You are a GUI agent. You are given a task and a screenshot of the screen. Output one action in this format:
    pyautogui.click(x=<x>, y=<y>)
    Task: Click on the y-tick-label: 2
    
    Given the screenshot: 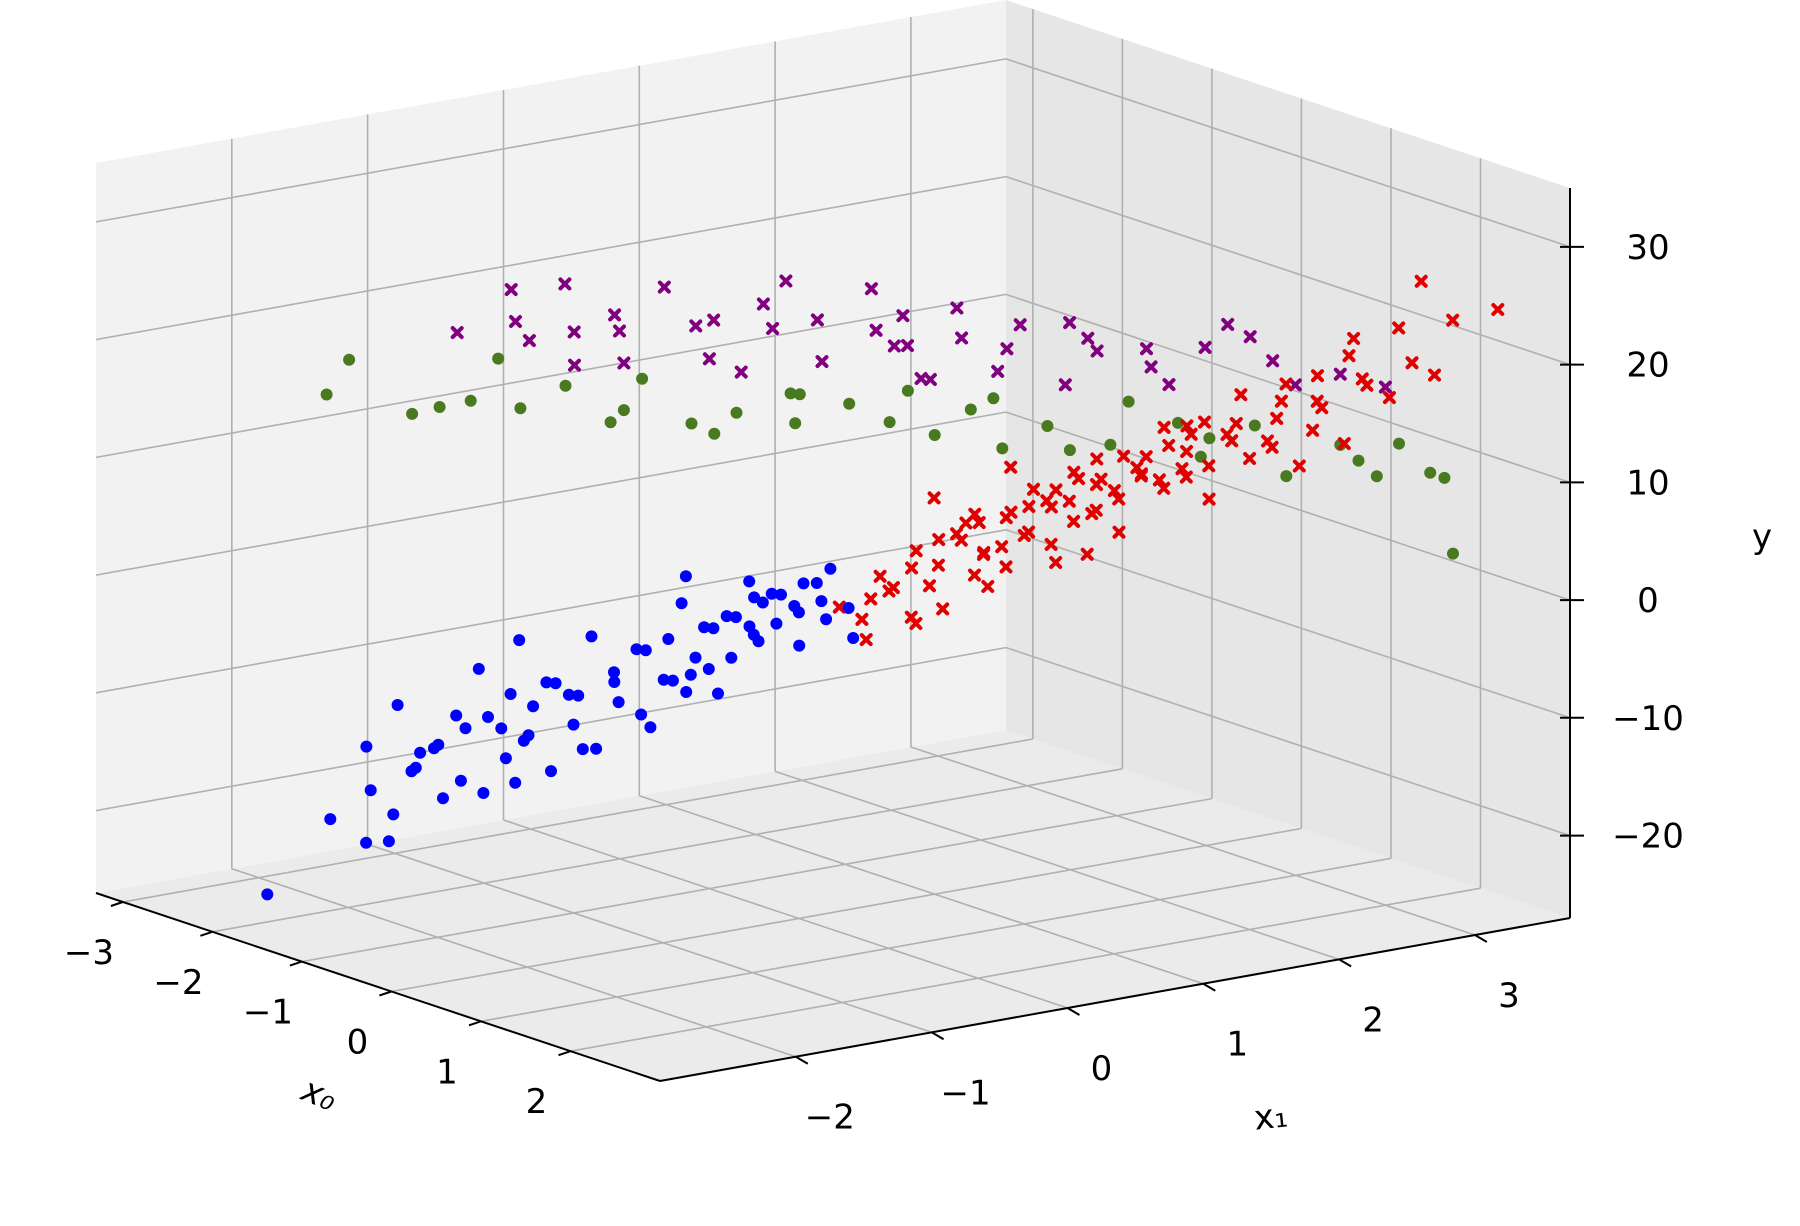 What is the action you would take?
    pyautogui.click(x=1373, y=1020)
    